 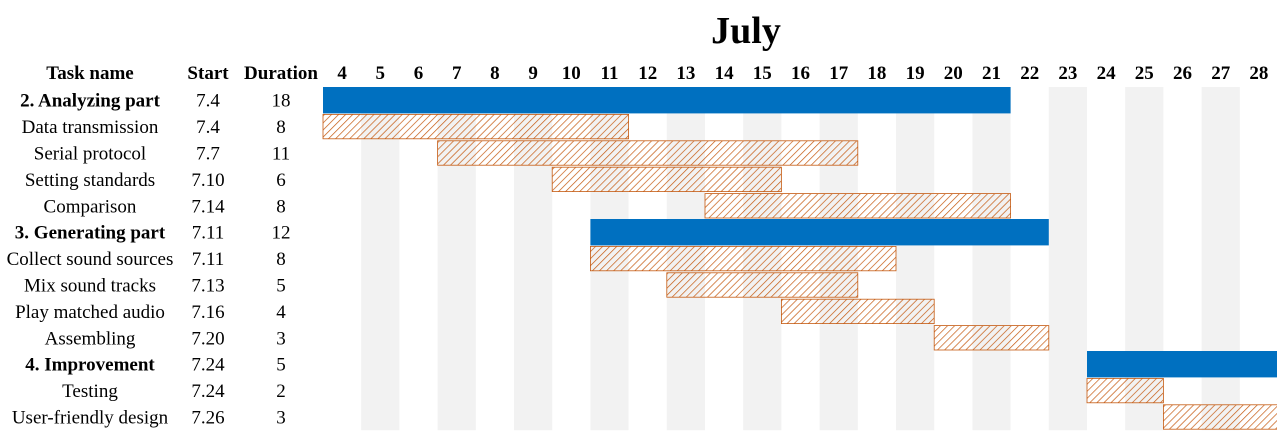 What do you see at coordinates (90, 127) in the screenshot?
I see `task-name: Data transmission` at bounding box center [90, 127].